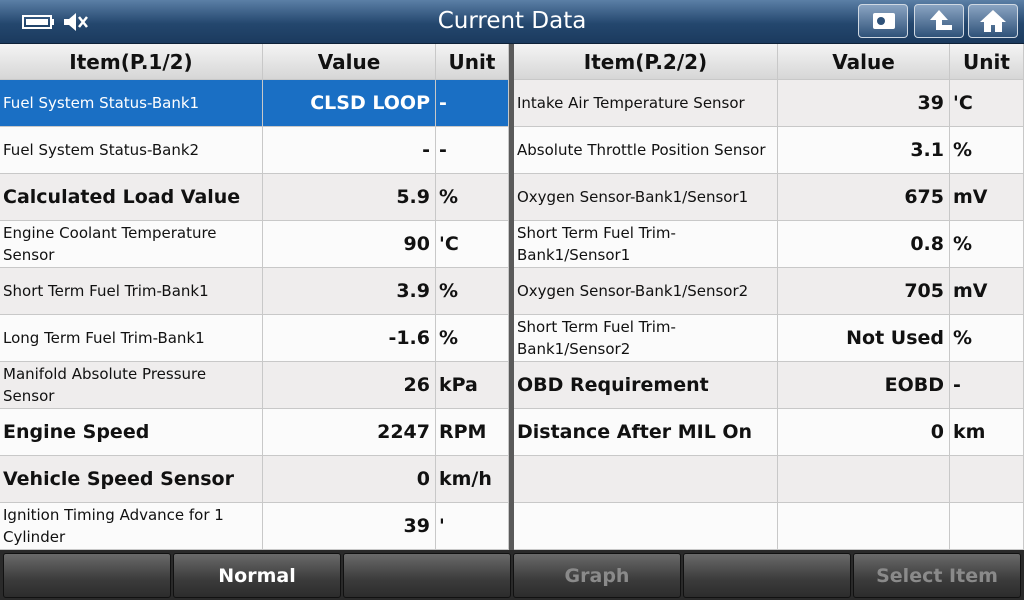  Describe the element at coordinates (472, 526) in the screenshot. I see `unit-cell: '` at that location.